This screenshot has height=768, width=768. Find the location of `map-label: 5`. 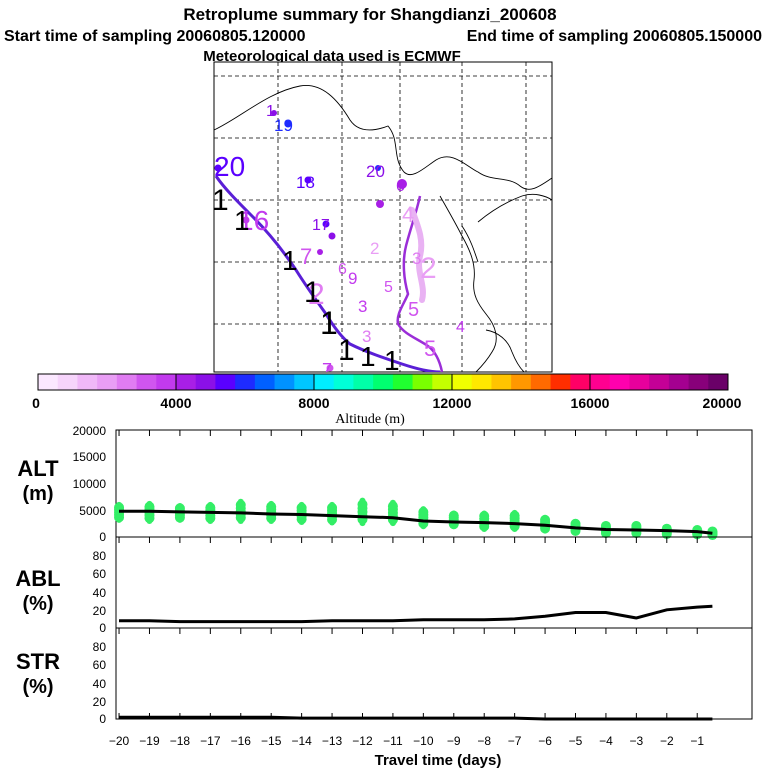

map-label: 5 is located at coordinates (430, 348).